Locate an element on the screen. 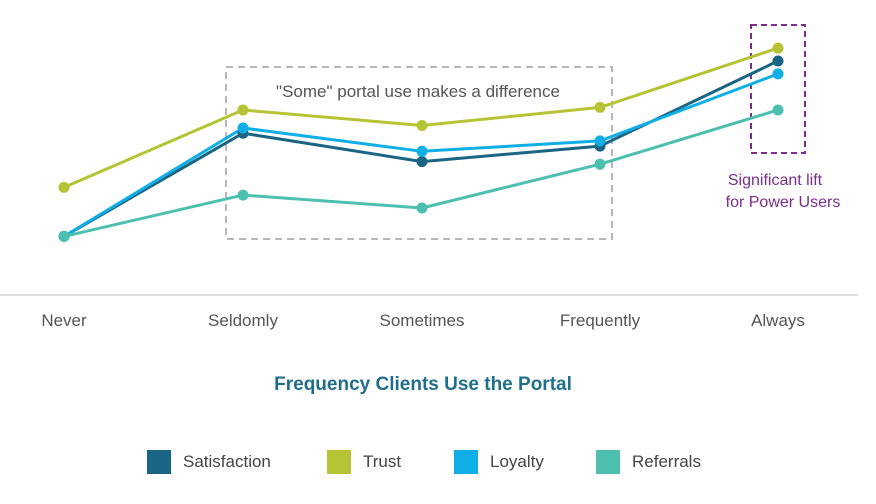 This screenshot has height=504, width=876. data-point-satisfaction-sometimes is located at coordinates (422, 162).